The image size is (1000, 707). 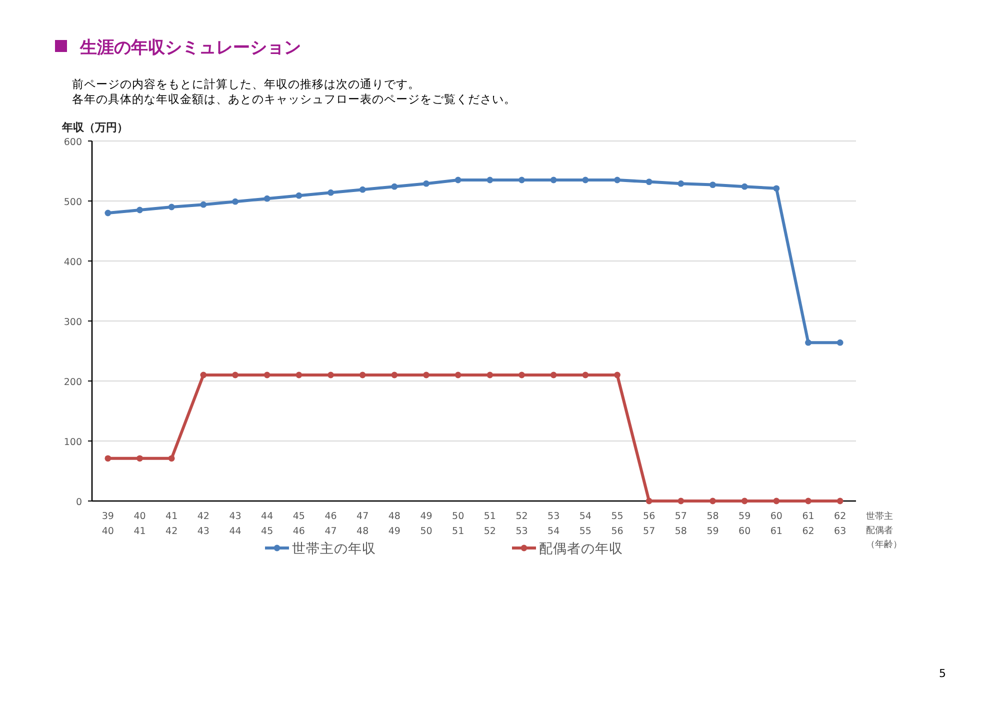 What do you see at coordinates (73, 142) in the screenshot?
I see `y-tick-label: 600` at bounding box center [73, 142].